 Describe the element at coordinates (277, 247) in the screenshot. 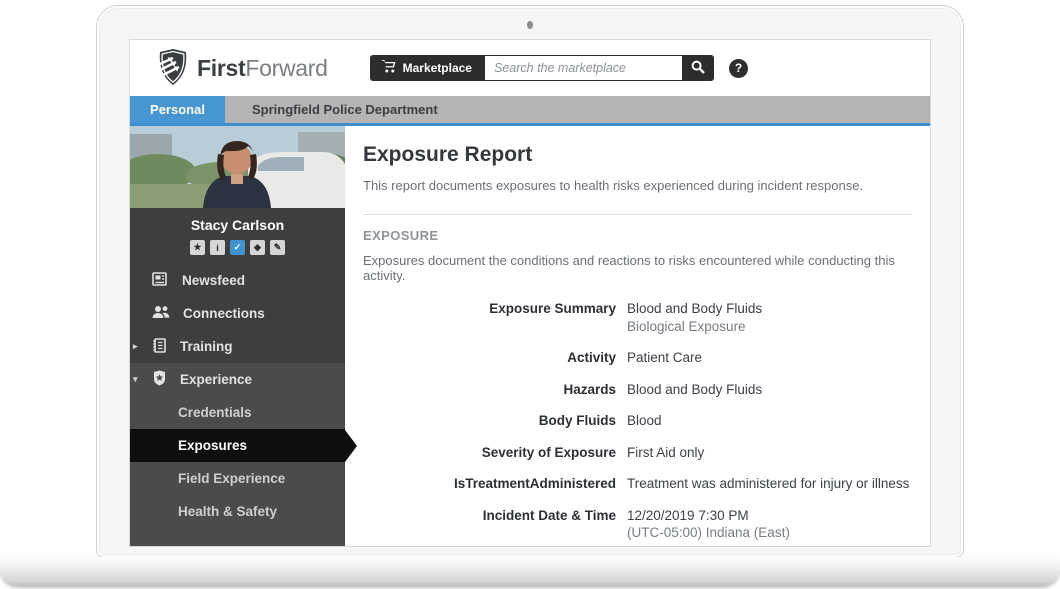

I see `edit-icon: ✎` at that location.